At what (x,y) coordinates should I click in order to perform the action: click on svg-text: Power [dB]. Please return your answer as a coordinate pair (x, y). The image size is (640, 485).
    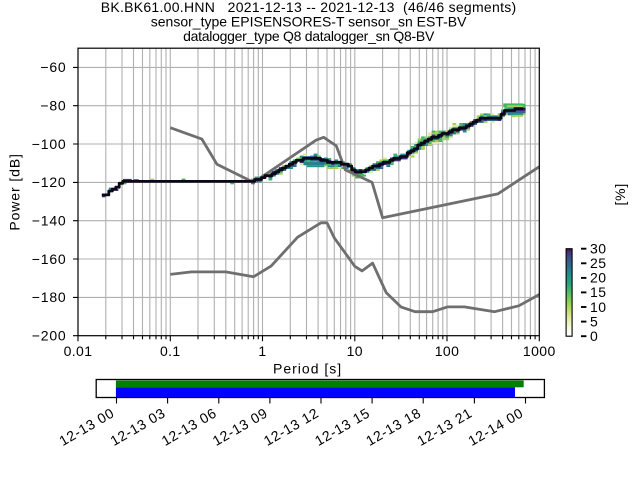
    Looking at the image, I should click on (14, 191).